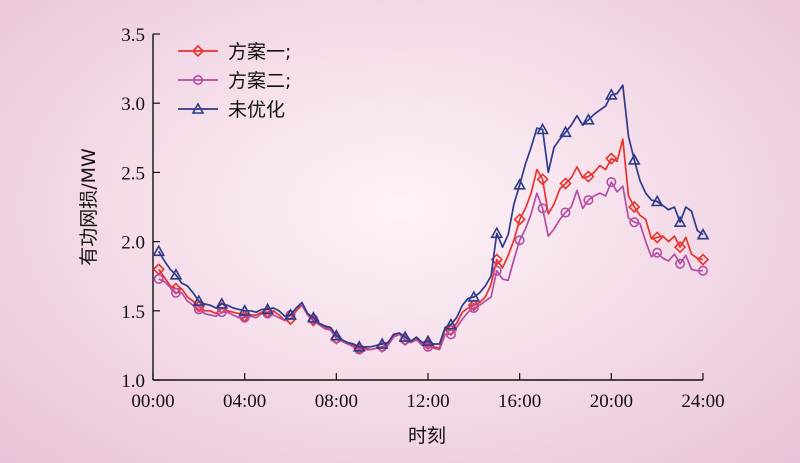 The width and height of the screenshot is (800, 463). Describe the element at coordinates (133, 243) in the screenshot. I see `y-tick-label: 2.0` at that location.